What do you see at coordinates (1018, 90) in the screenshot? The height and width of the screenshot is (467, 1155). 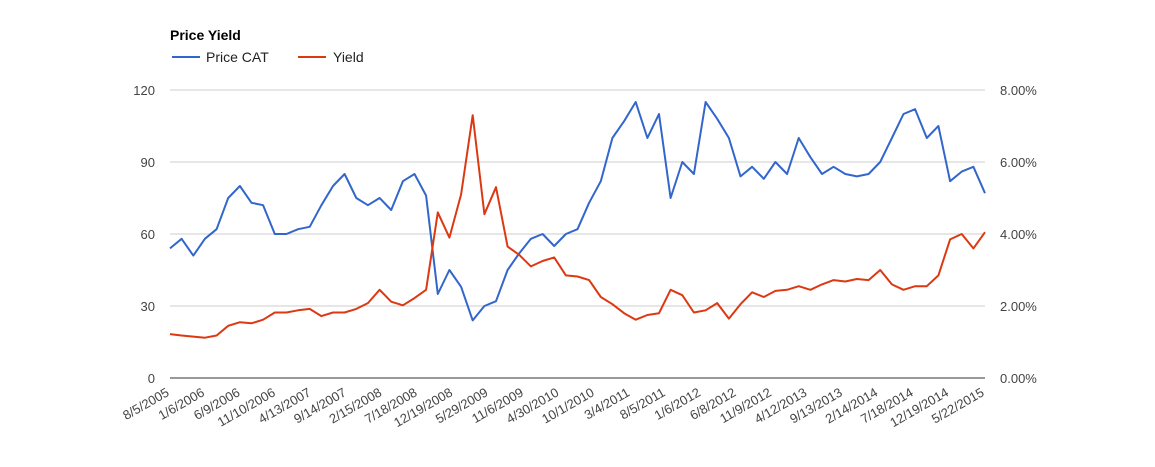 I see `right-tick-label: 8.00%` at bounding box center [1018, 90].